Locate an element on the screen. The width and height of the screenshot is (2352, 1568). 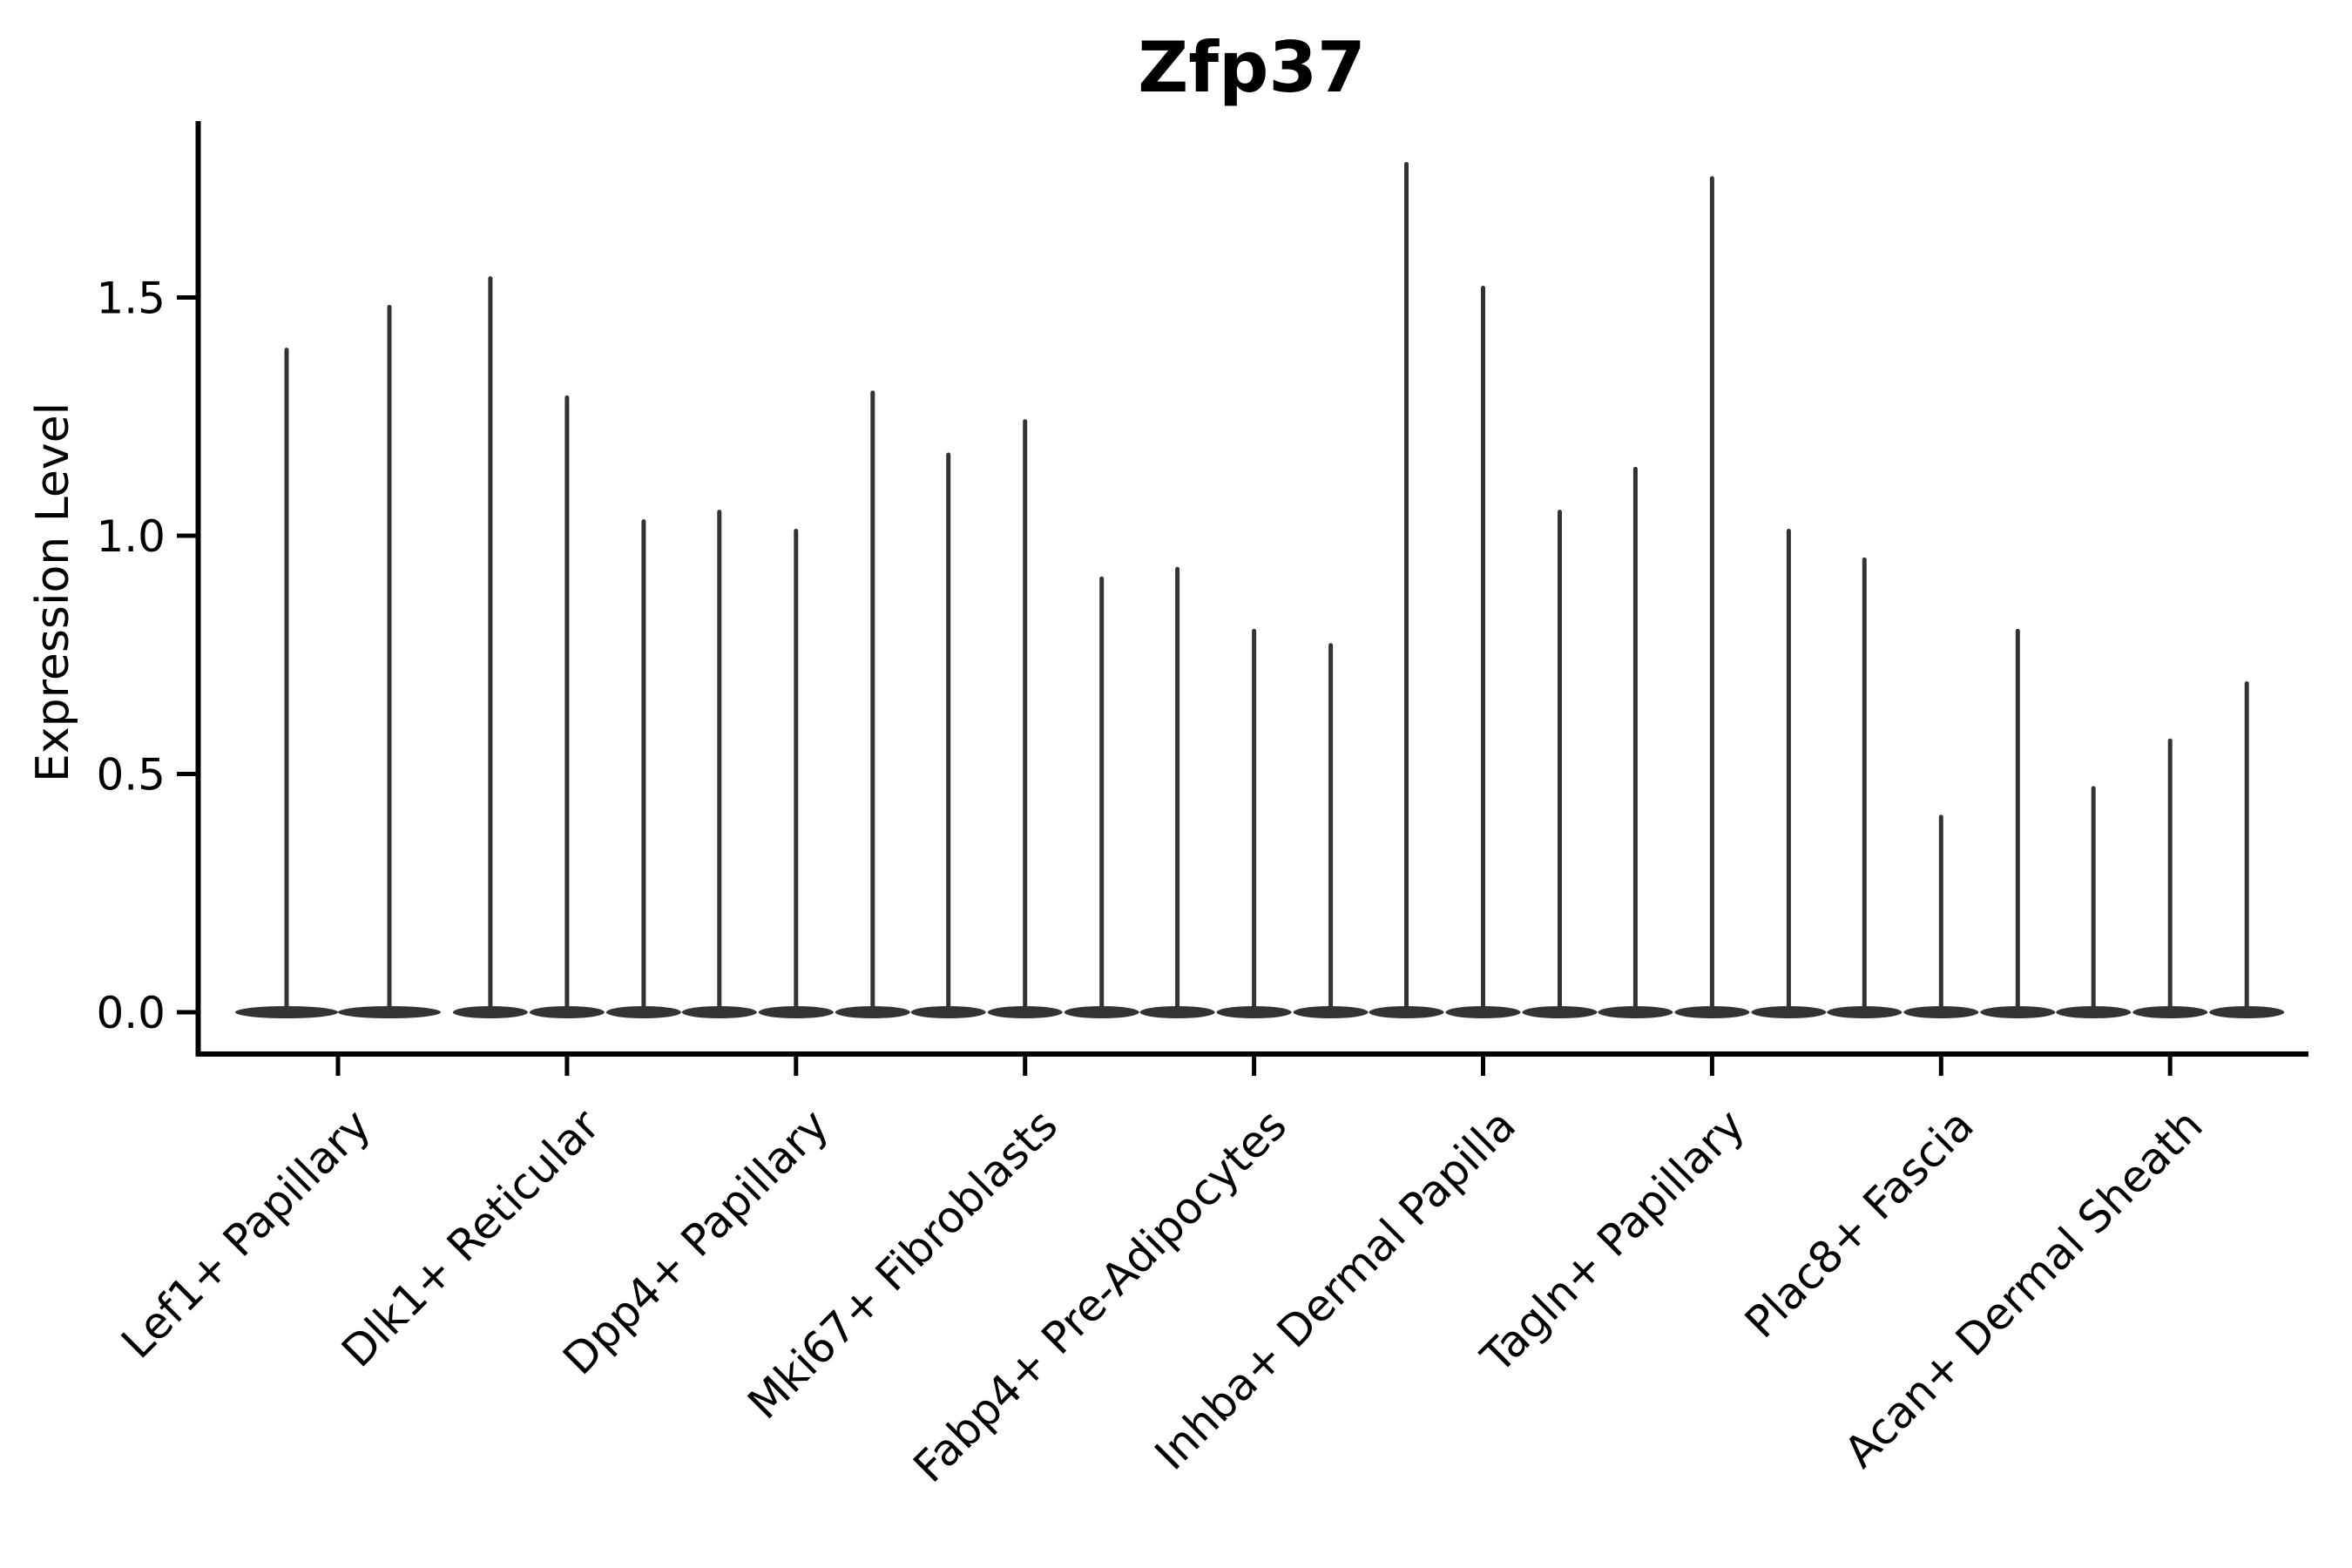
x-tick-label: Inhba+ Dermal Papilla is located at coordinates (1335, 1289).